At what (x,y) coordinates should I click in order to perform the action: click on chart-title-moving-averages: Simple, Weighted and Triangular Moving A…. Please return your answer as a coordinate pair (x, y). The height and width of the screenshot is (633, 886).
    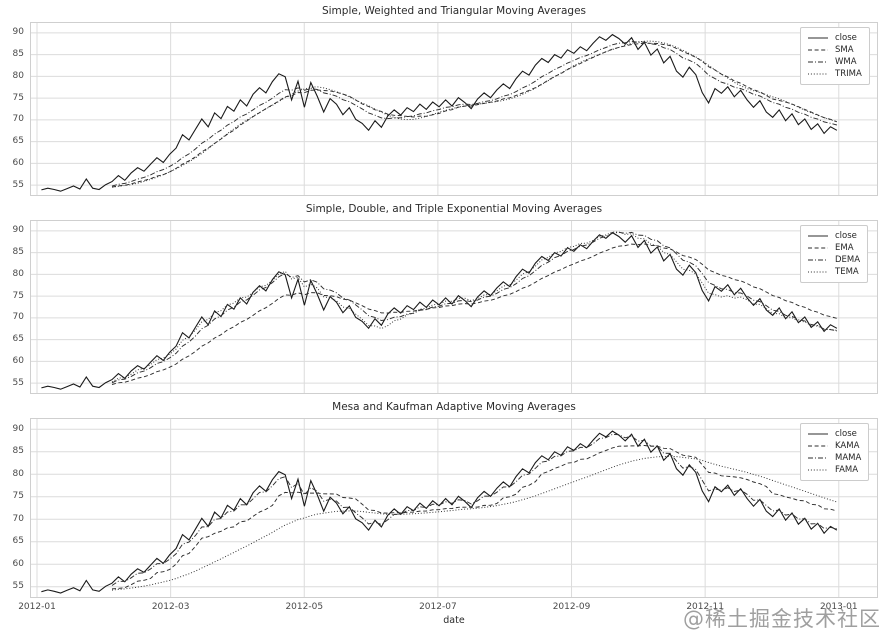
    Looking at the image, I should click on (454, 11).